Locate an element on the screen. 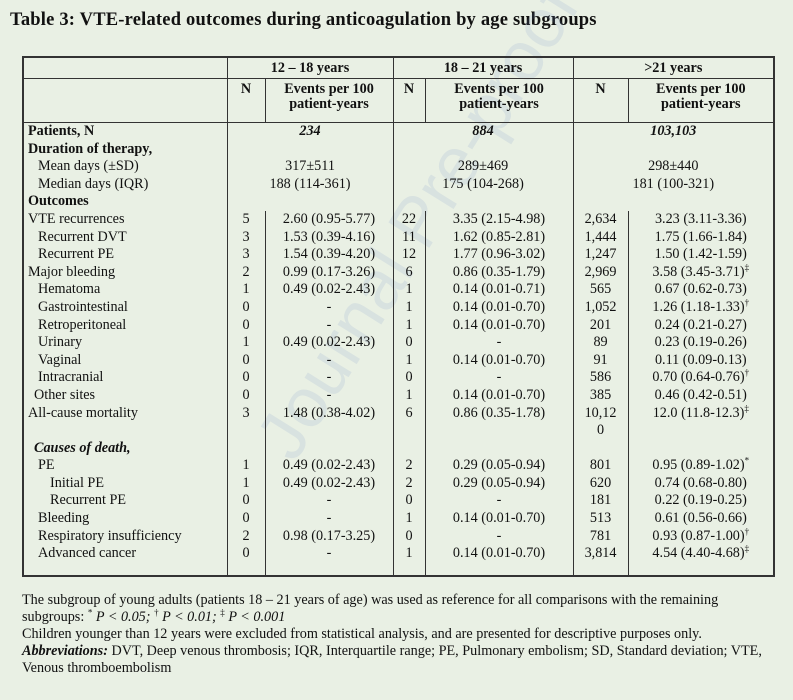 The image size is (793, 700). n-g2: 11 is located at coordinates (409, 237).